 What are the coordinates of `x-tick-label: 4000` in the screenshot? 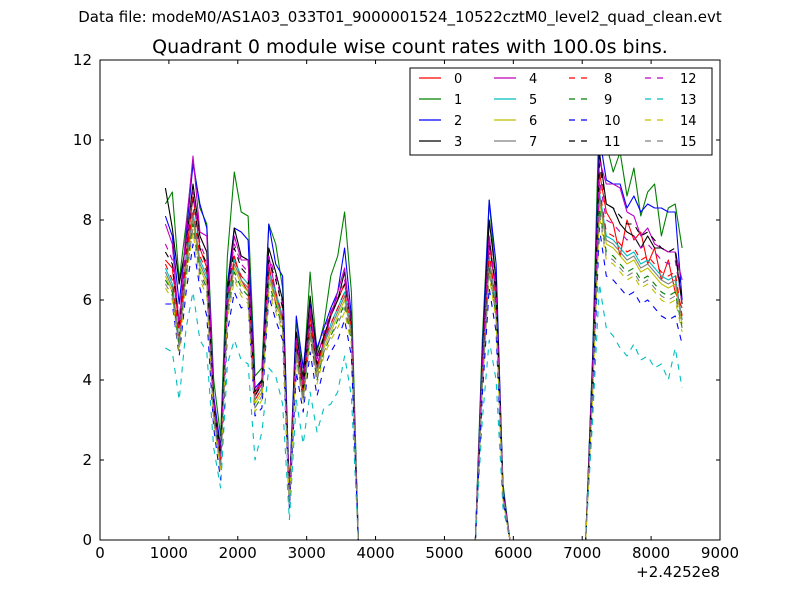 It's located at (375, 553).